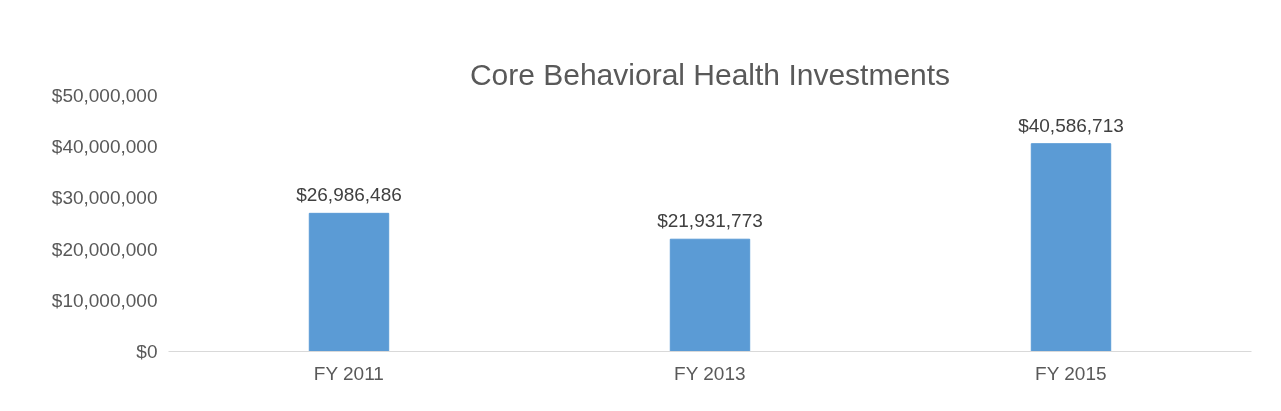  I want to click on chart-title: Core Behavioral Health Investments, so click(710, 74).